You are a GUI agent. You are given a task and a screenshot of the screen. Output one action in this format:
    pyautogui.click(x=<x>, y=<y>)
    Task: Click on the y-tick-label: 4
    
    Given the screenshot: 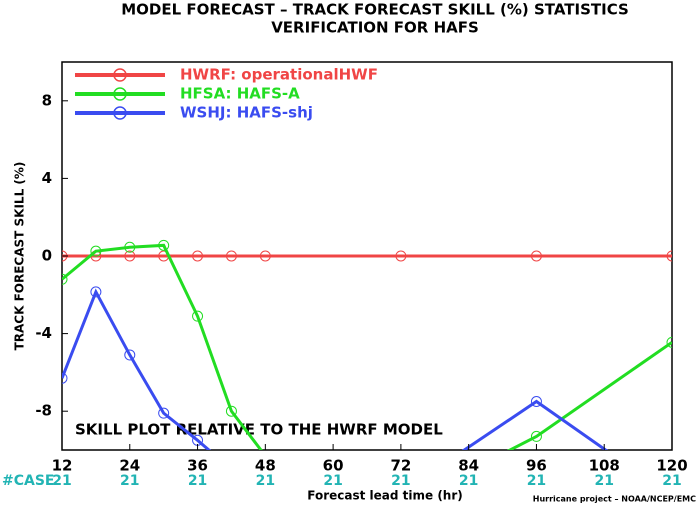 What is the action you would take?
    pyautogui.click(x=47, y=178)
    